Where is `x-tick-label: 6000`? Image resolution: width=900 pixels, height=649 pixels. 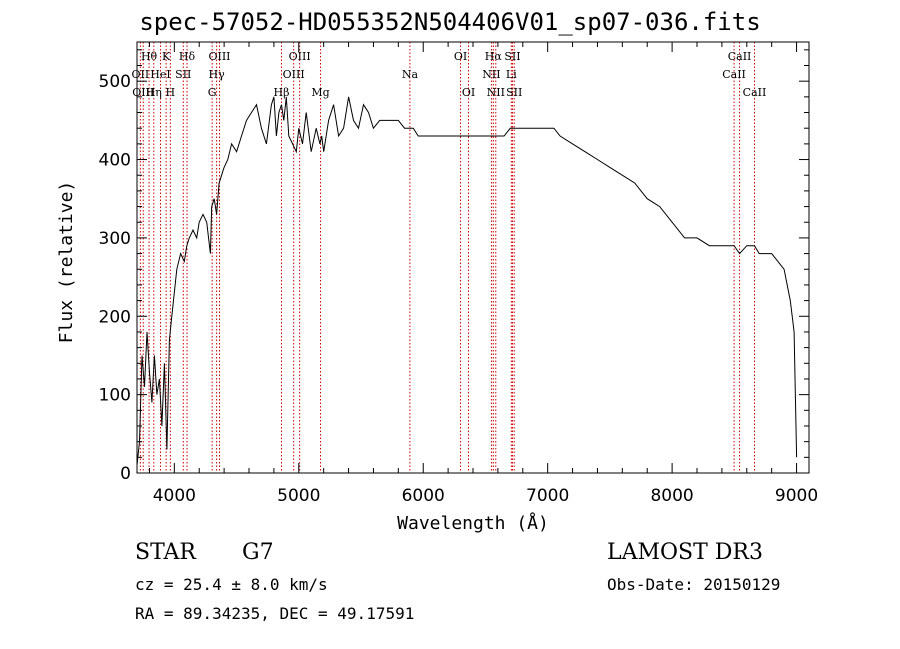
x-tick-label: 6000 is located at coordinates (423, 496).